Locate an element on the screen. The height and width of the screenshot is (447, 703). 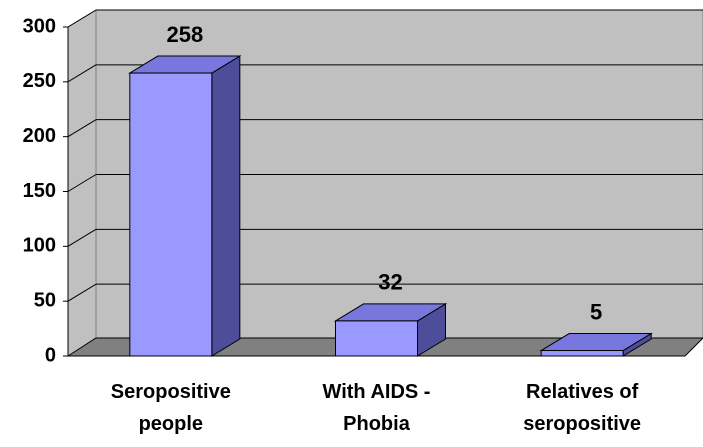
y-tick-label: 100 is located at coordinates (39, 246).